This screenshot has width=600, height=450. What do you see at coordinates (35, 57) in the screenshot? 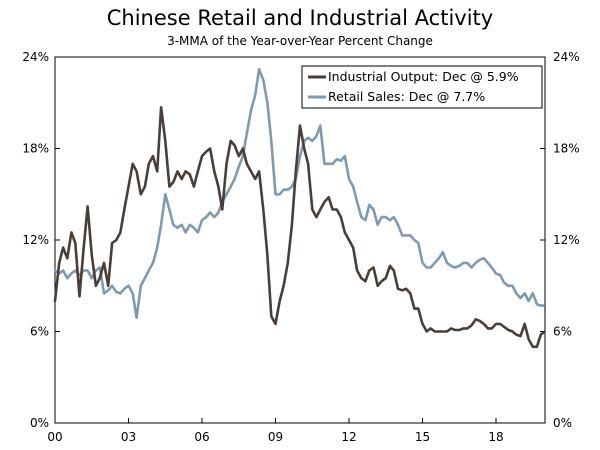
I see `y-tick-label-left: 24%` at bounding box center [35, 57].